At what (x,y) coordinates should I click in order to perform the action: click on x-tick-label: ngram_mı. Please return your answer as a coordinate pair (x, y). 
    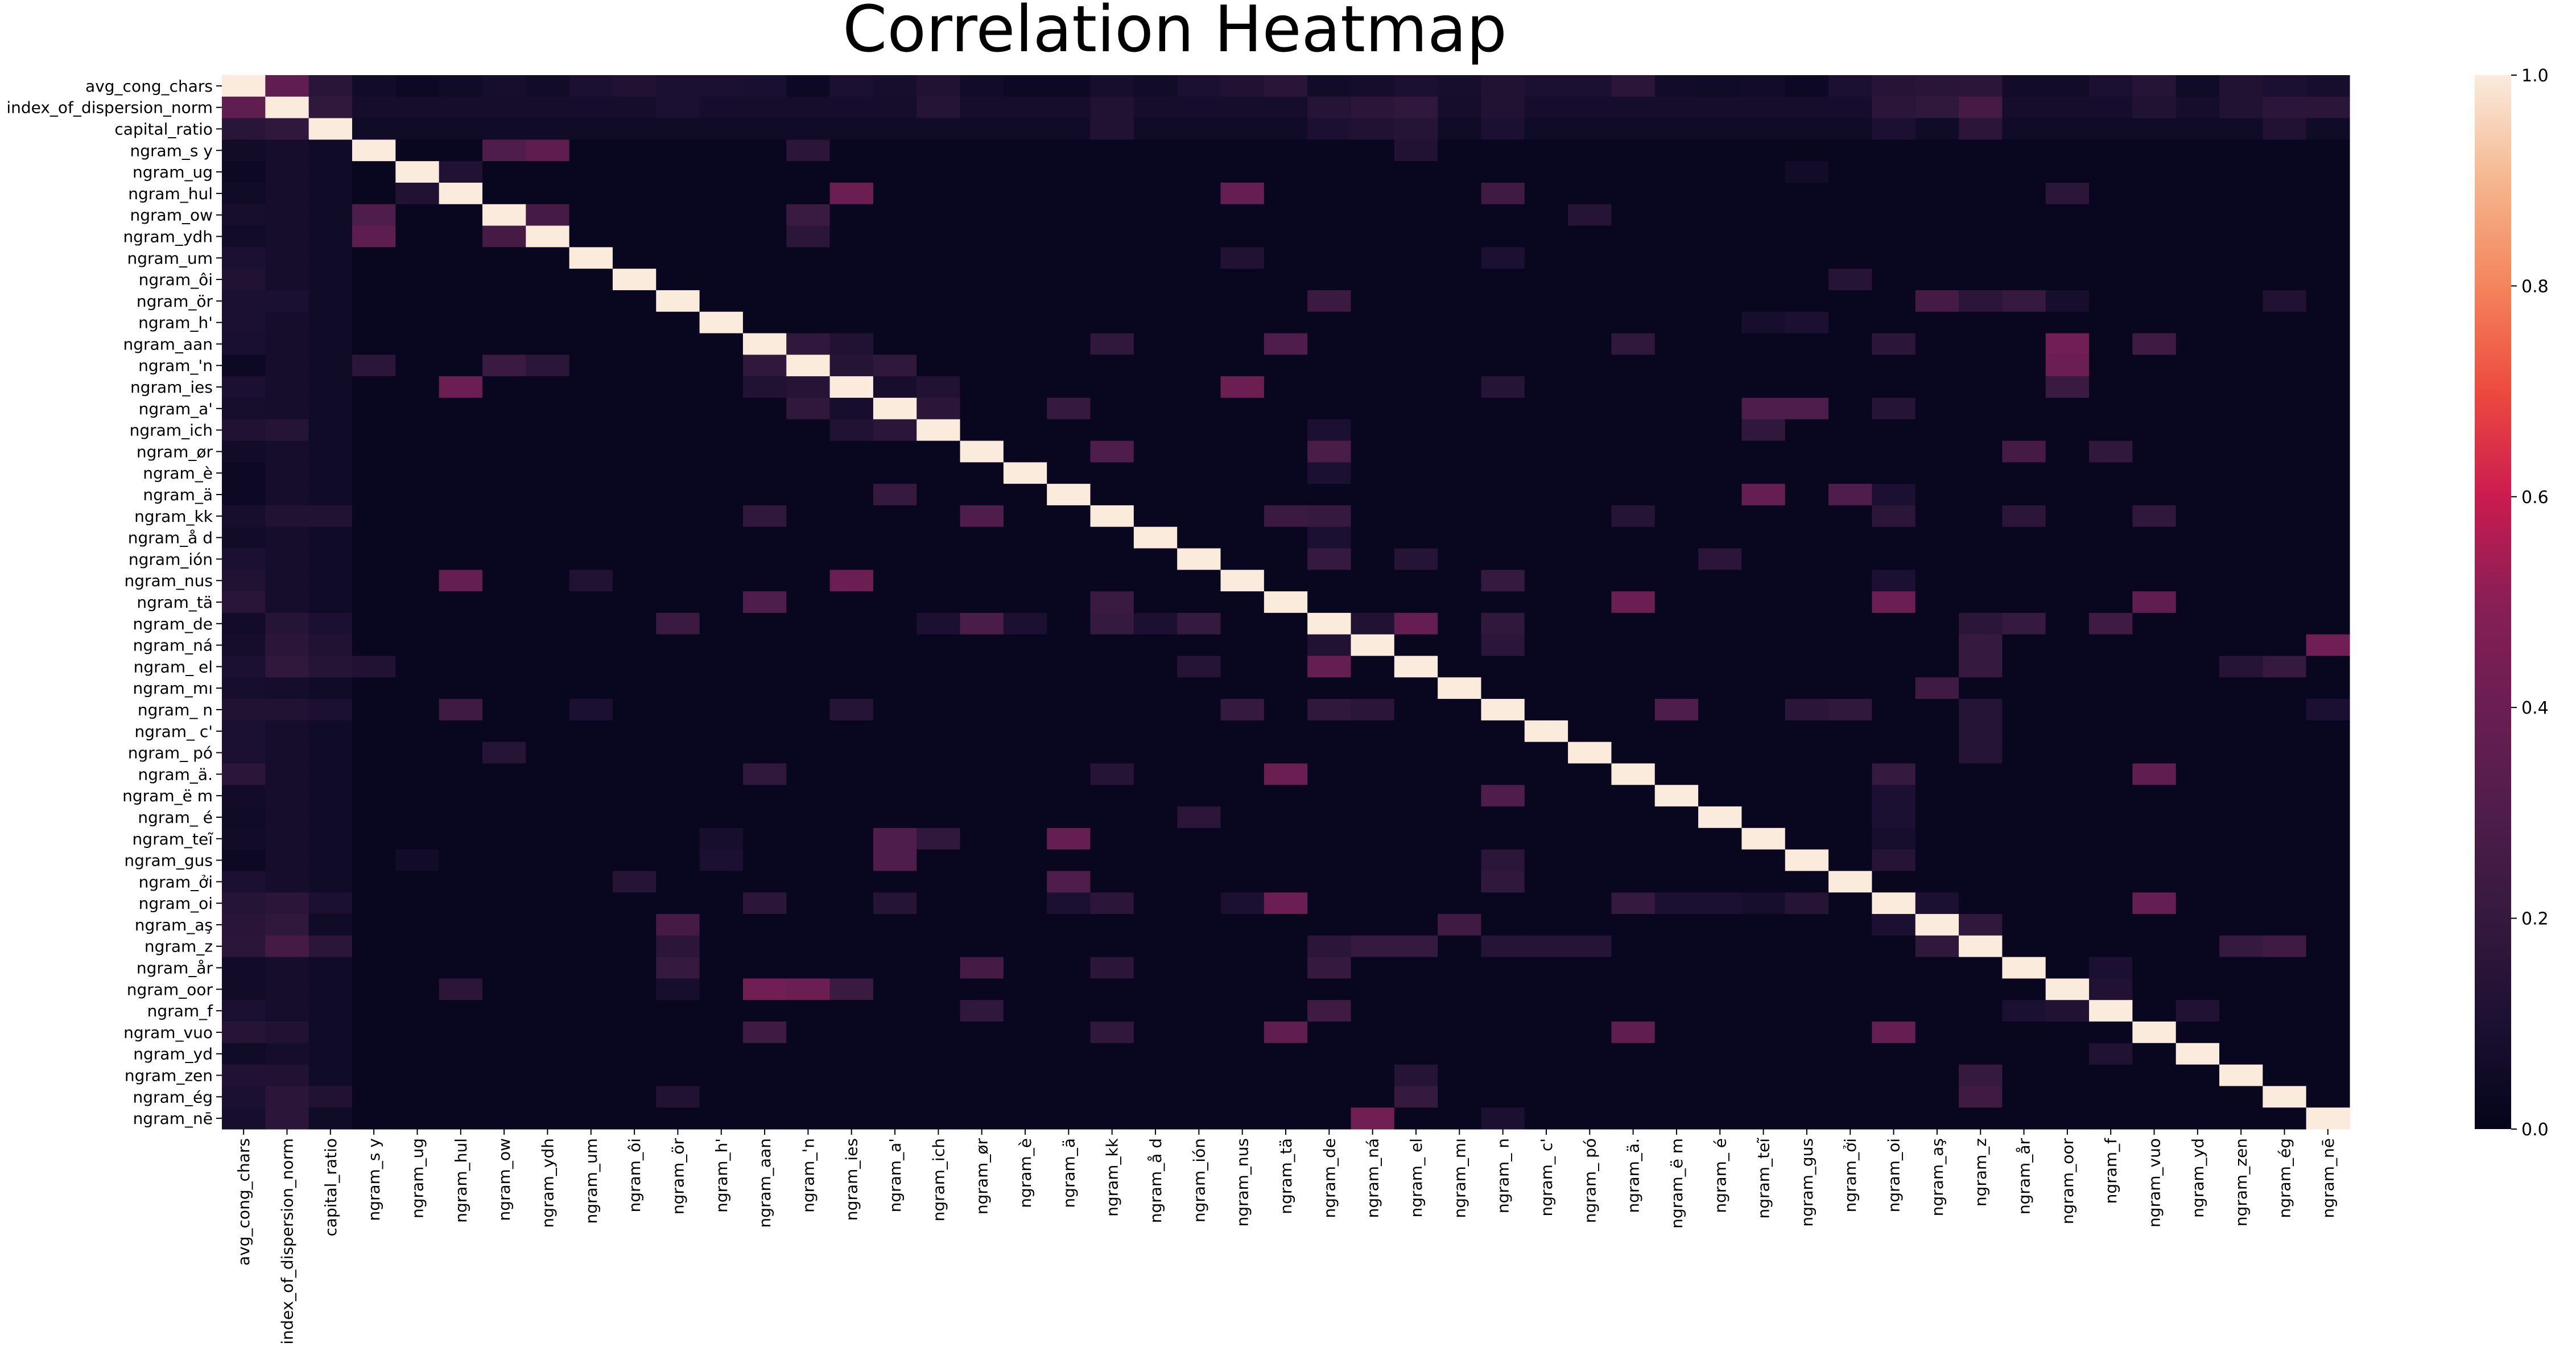
    Looking at the image, I should click on (1460, 1178).